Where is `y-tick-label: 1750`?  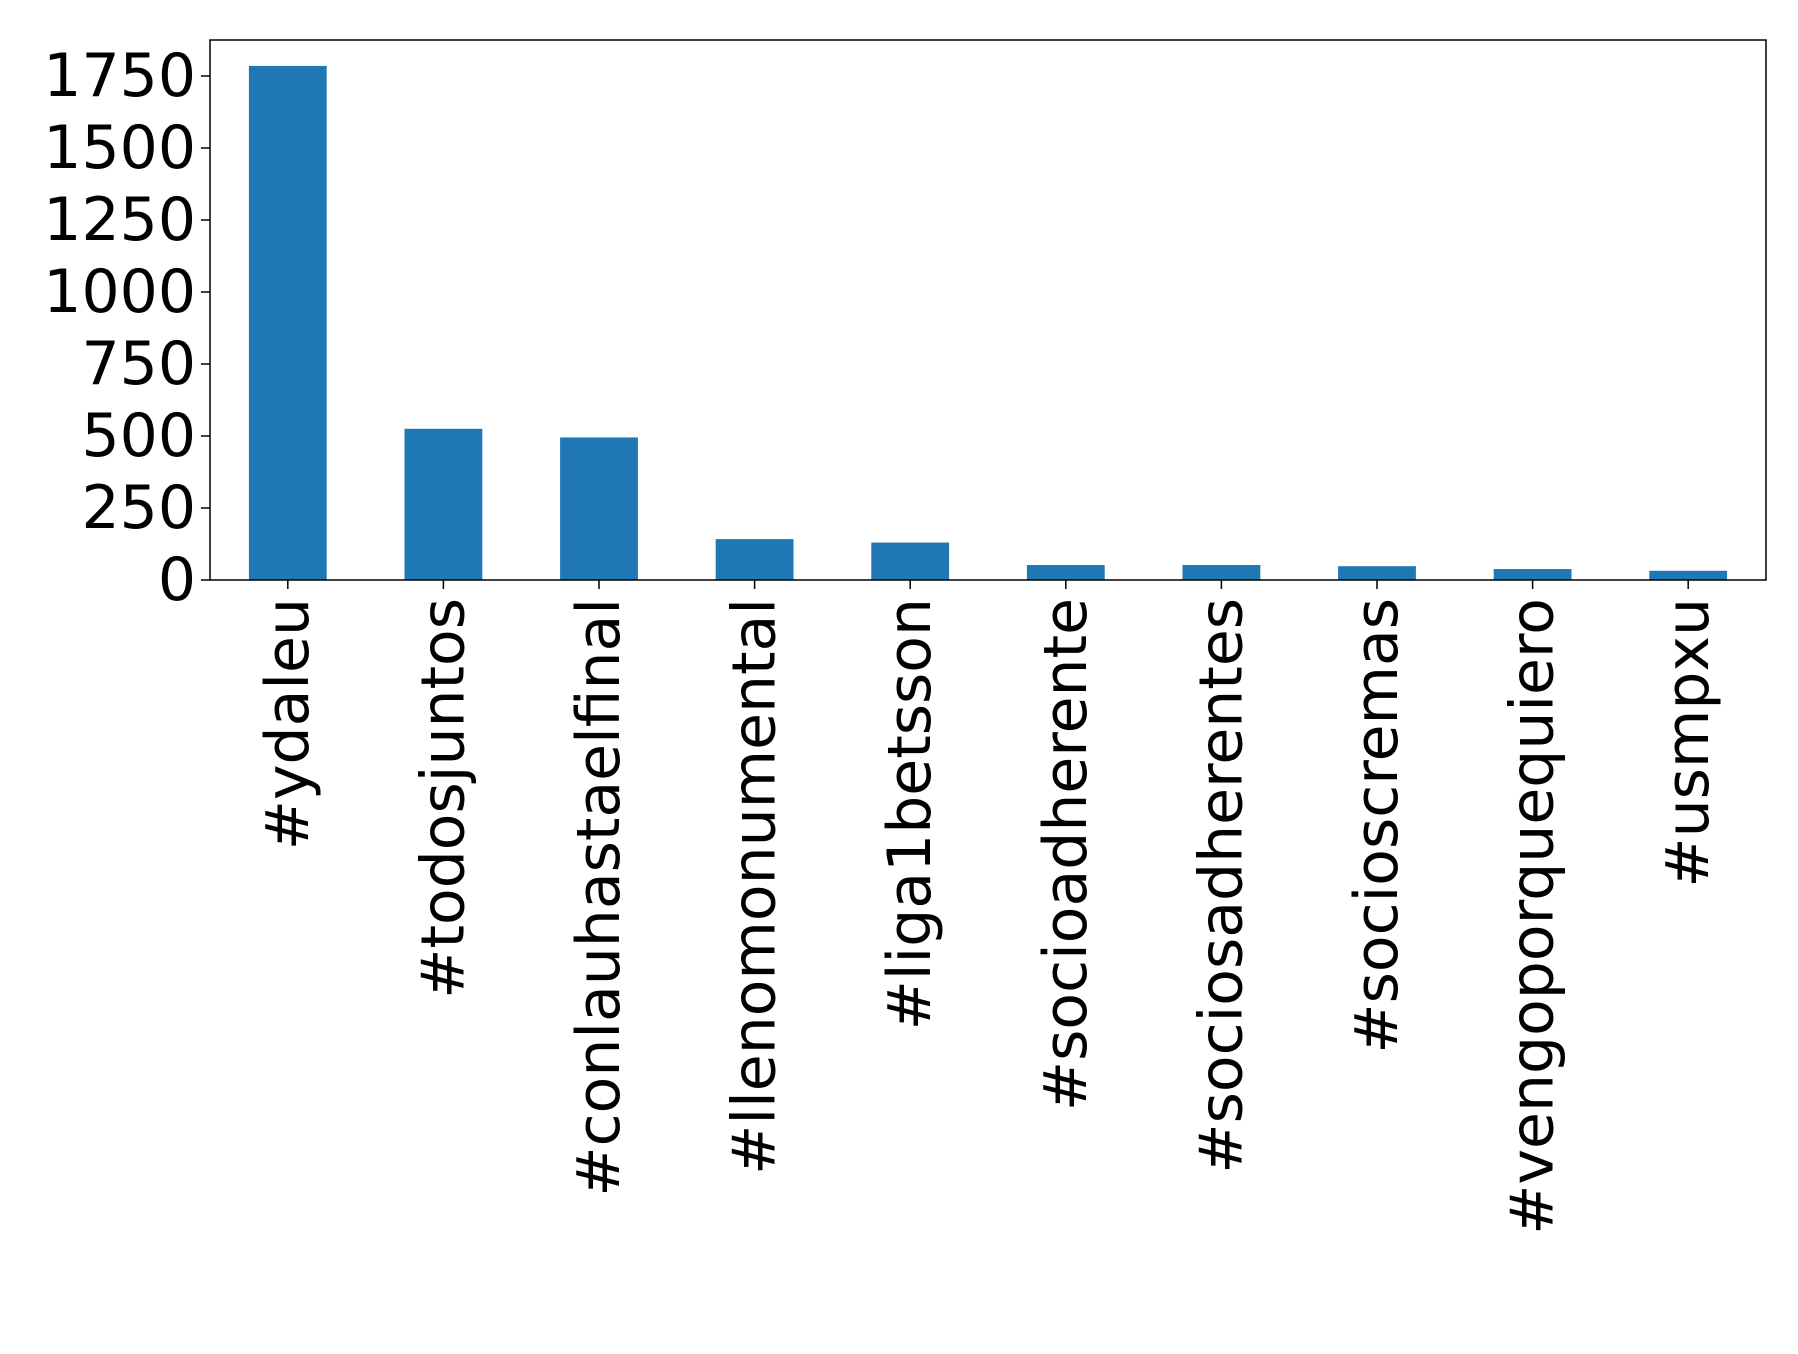 y-tick-label: 1750 is located at coordinates (119, 76).